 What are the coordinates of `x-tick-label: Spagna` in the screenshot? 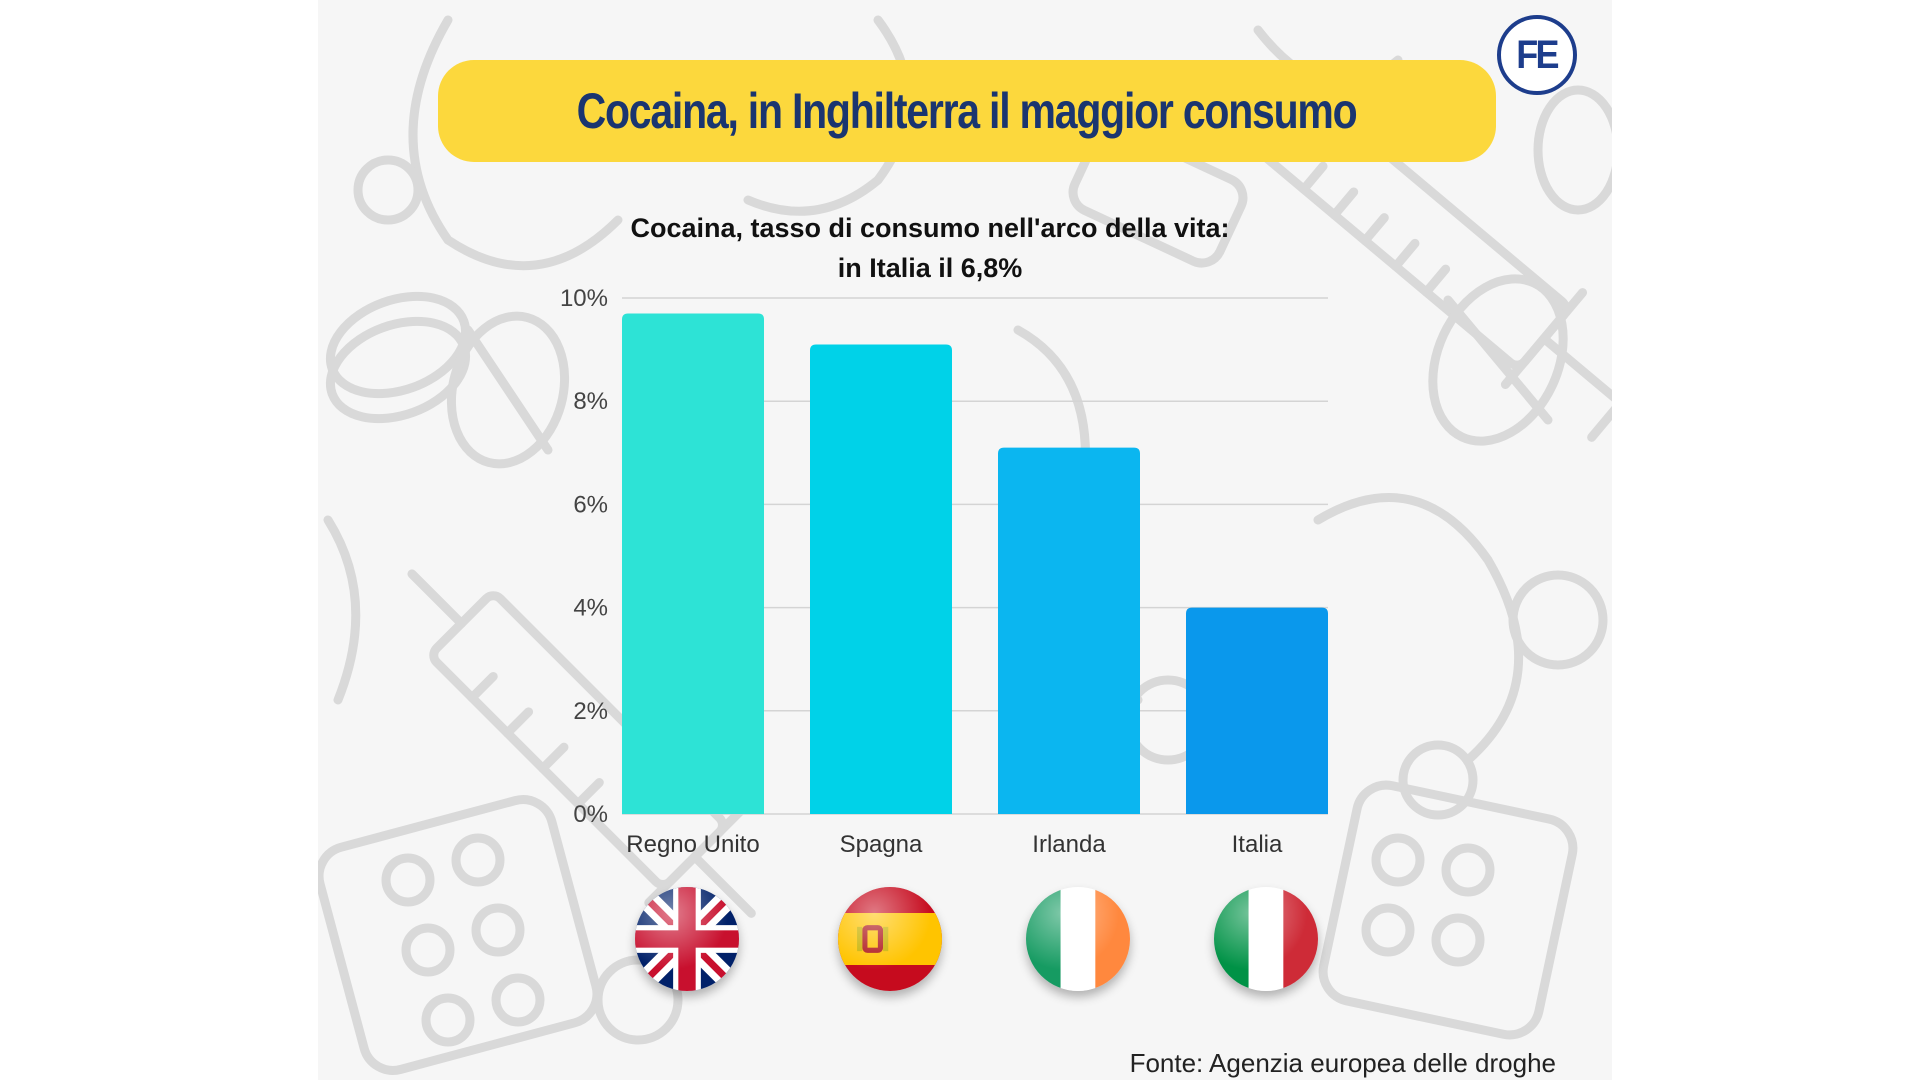 It's located at (881, 844).